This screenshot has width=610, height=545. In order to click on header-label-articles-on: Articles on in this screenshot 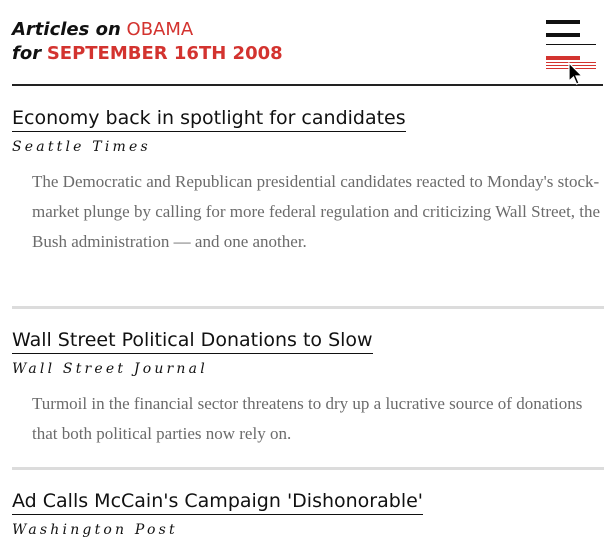, I will do `click(66, 29)`.